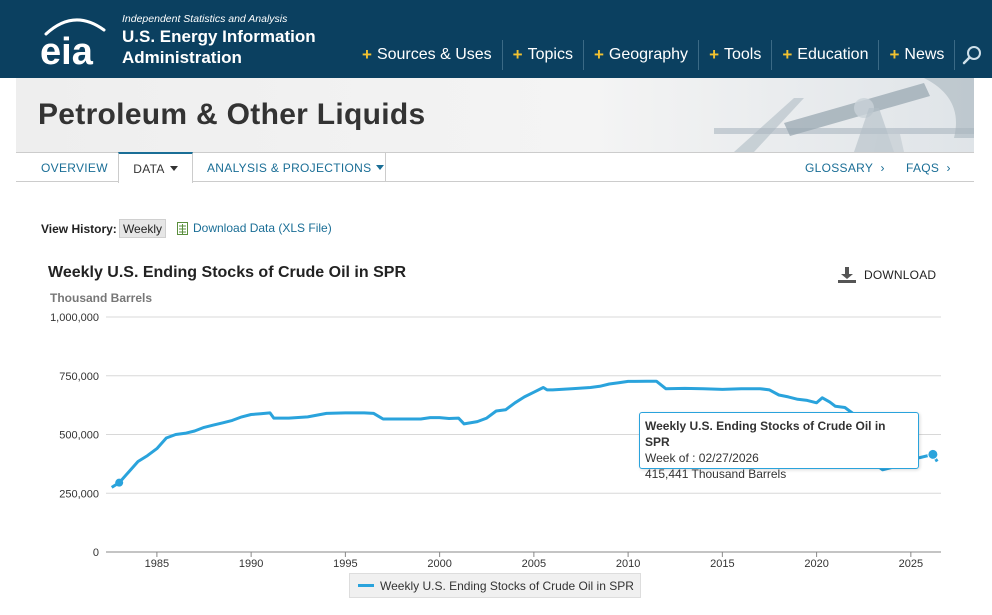 This screenshot has height=615, width=992. I want to click on search-button, so click(972, 55).